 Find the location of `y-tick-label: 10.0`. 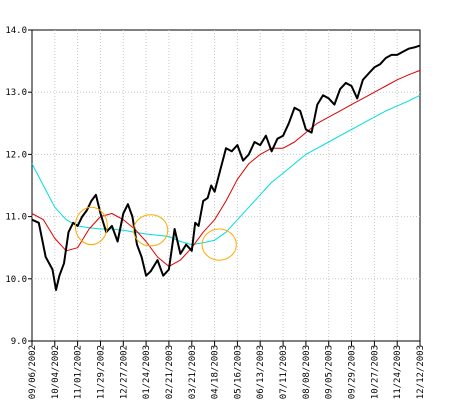

y-tick-label: 10.0 is located at coordinates (16, 280).